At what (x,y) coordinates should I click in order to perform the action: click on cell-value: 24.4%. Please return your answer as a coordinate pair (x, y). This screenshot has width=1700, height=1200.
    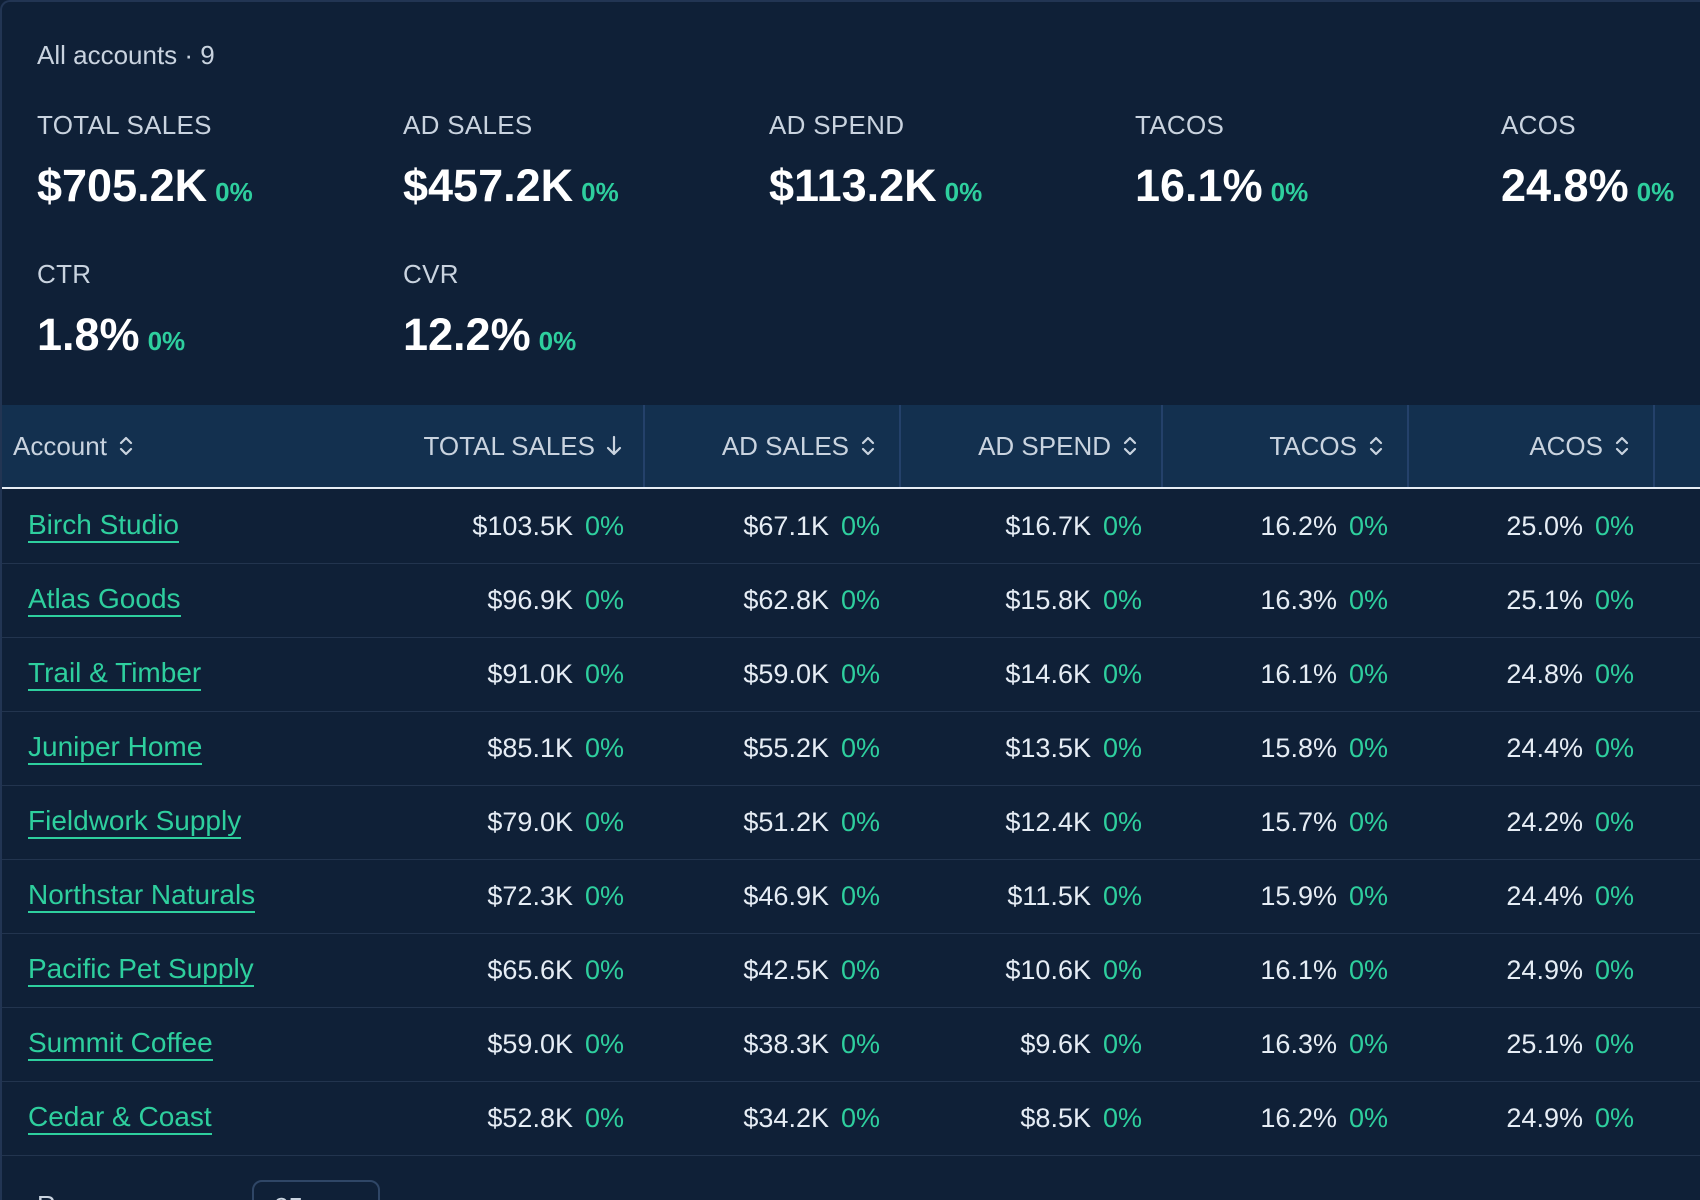
    Looking at the image, I should click on (1544, 748).